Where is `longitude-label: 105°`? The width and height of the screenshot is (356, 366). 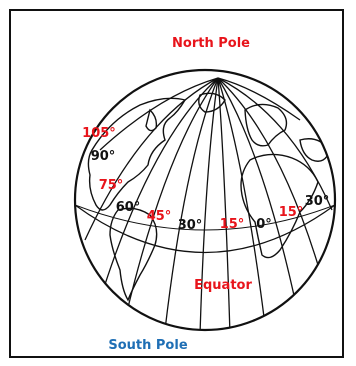
longitude-label: 105° is located at coordinates (99, 133).